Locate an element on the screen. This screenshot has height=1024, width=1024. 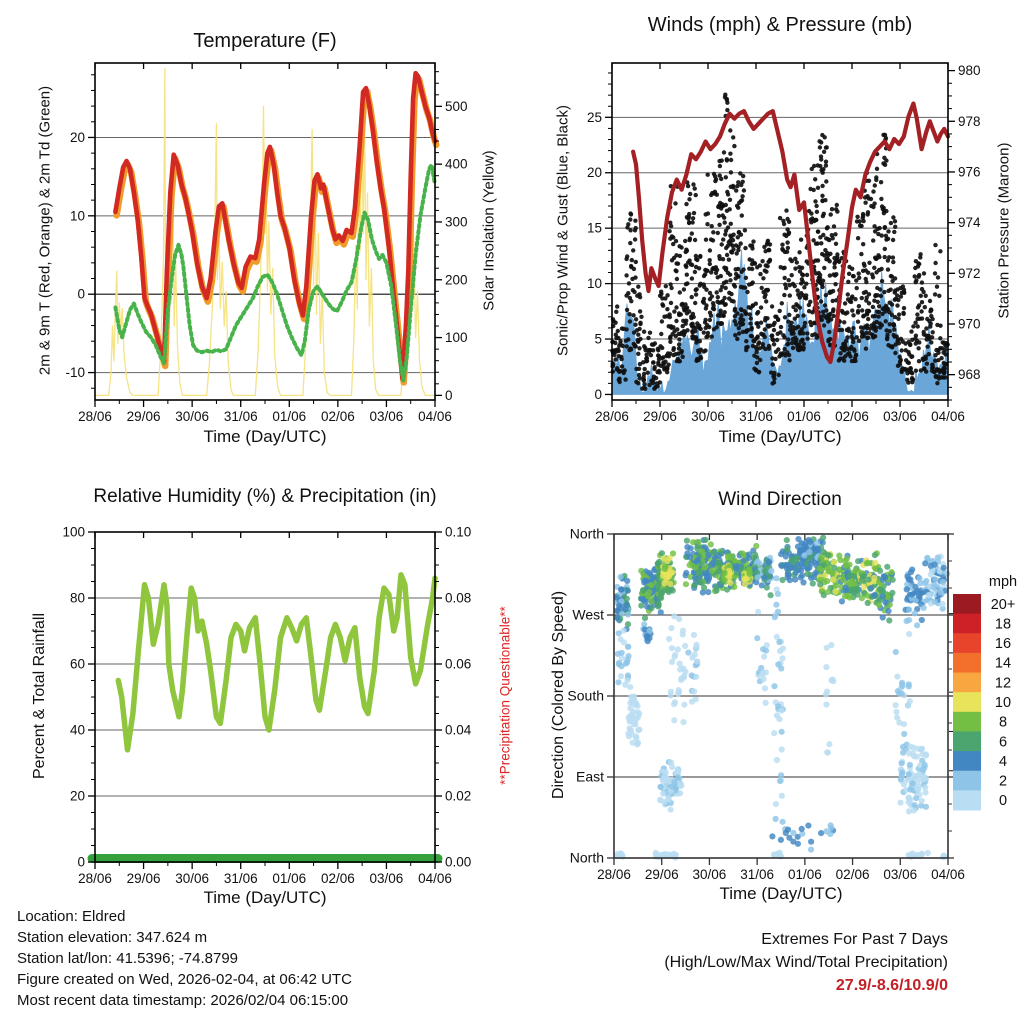
tick-label: 0.04 is located at coordinates (458, 730).